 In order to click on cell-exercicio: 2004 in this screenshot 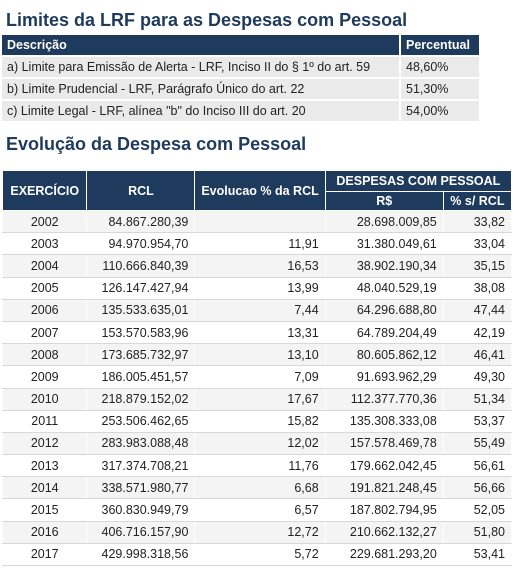, I will do `click(44, 266)`.